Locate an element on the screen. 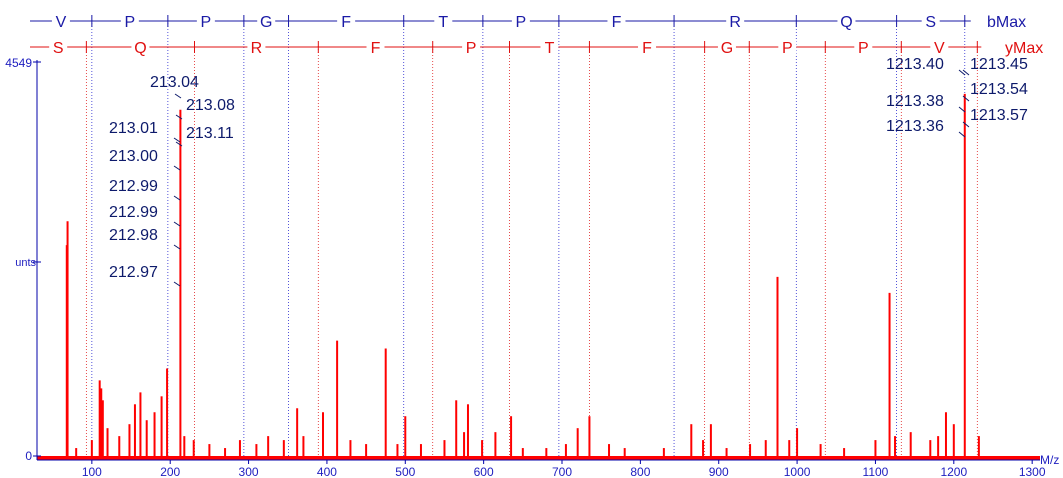  y-residue-7: G is located at coordinates (727, 48).